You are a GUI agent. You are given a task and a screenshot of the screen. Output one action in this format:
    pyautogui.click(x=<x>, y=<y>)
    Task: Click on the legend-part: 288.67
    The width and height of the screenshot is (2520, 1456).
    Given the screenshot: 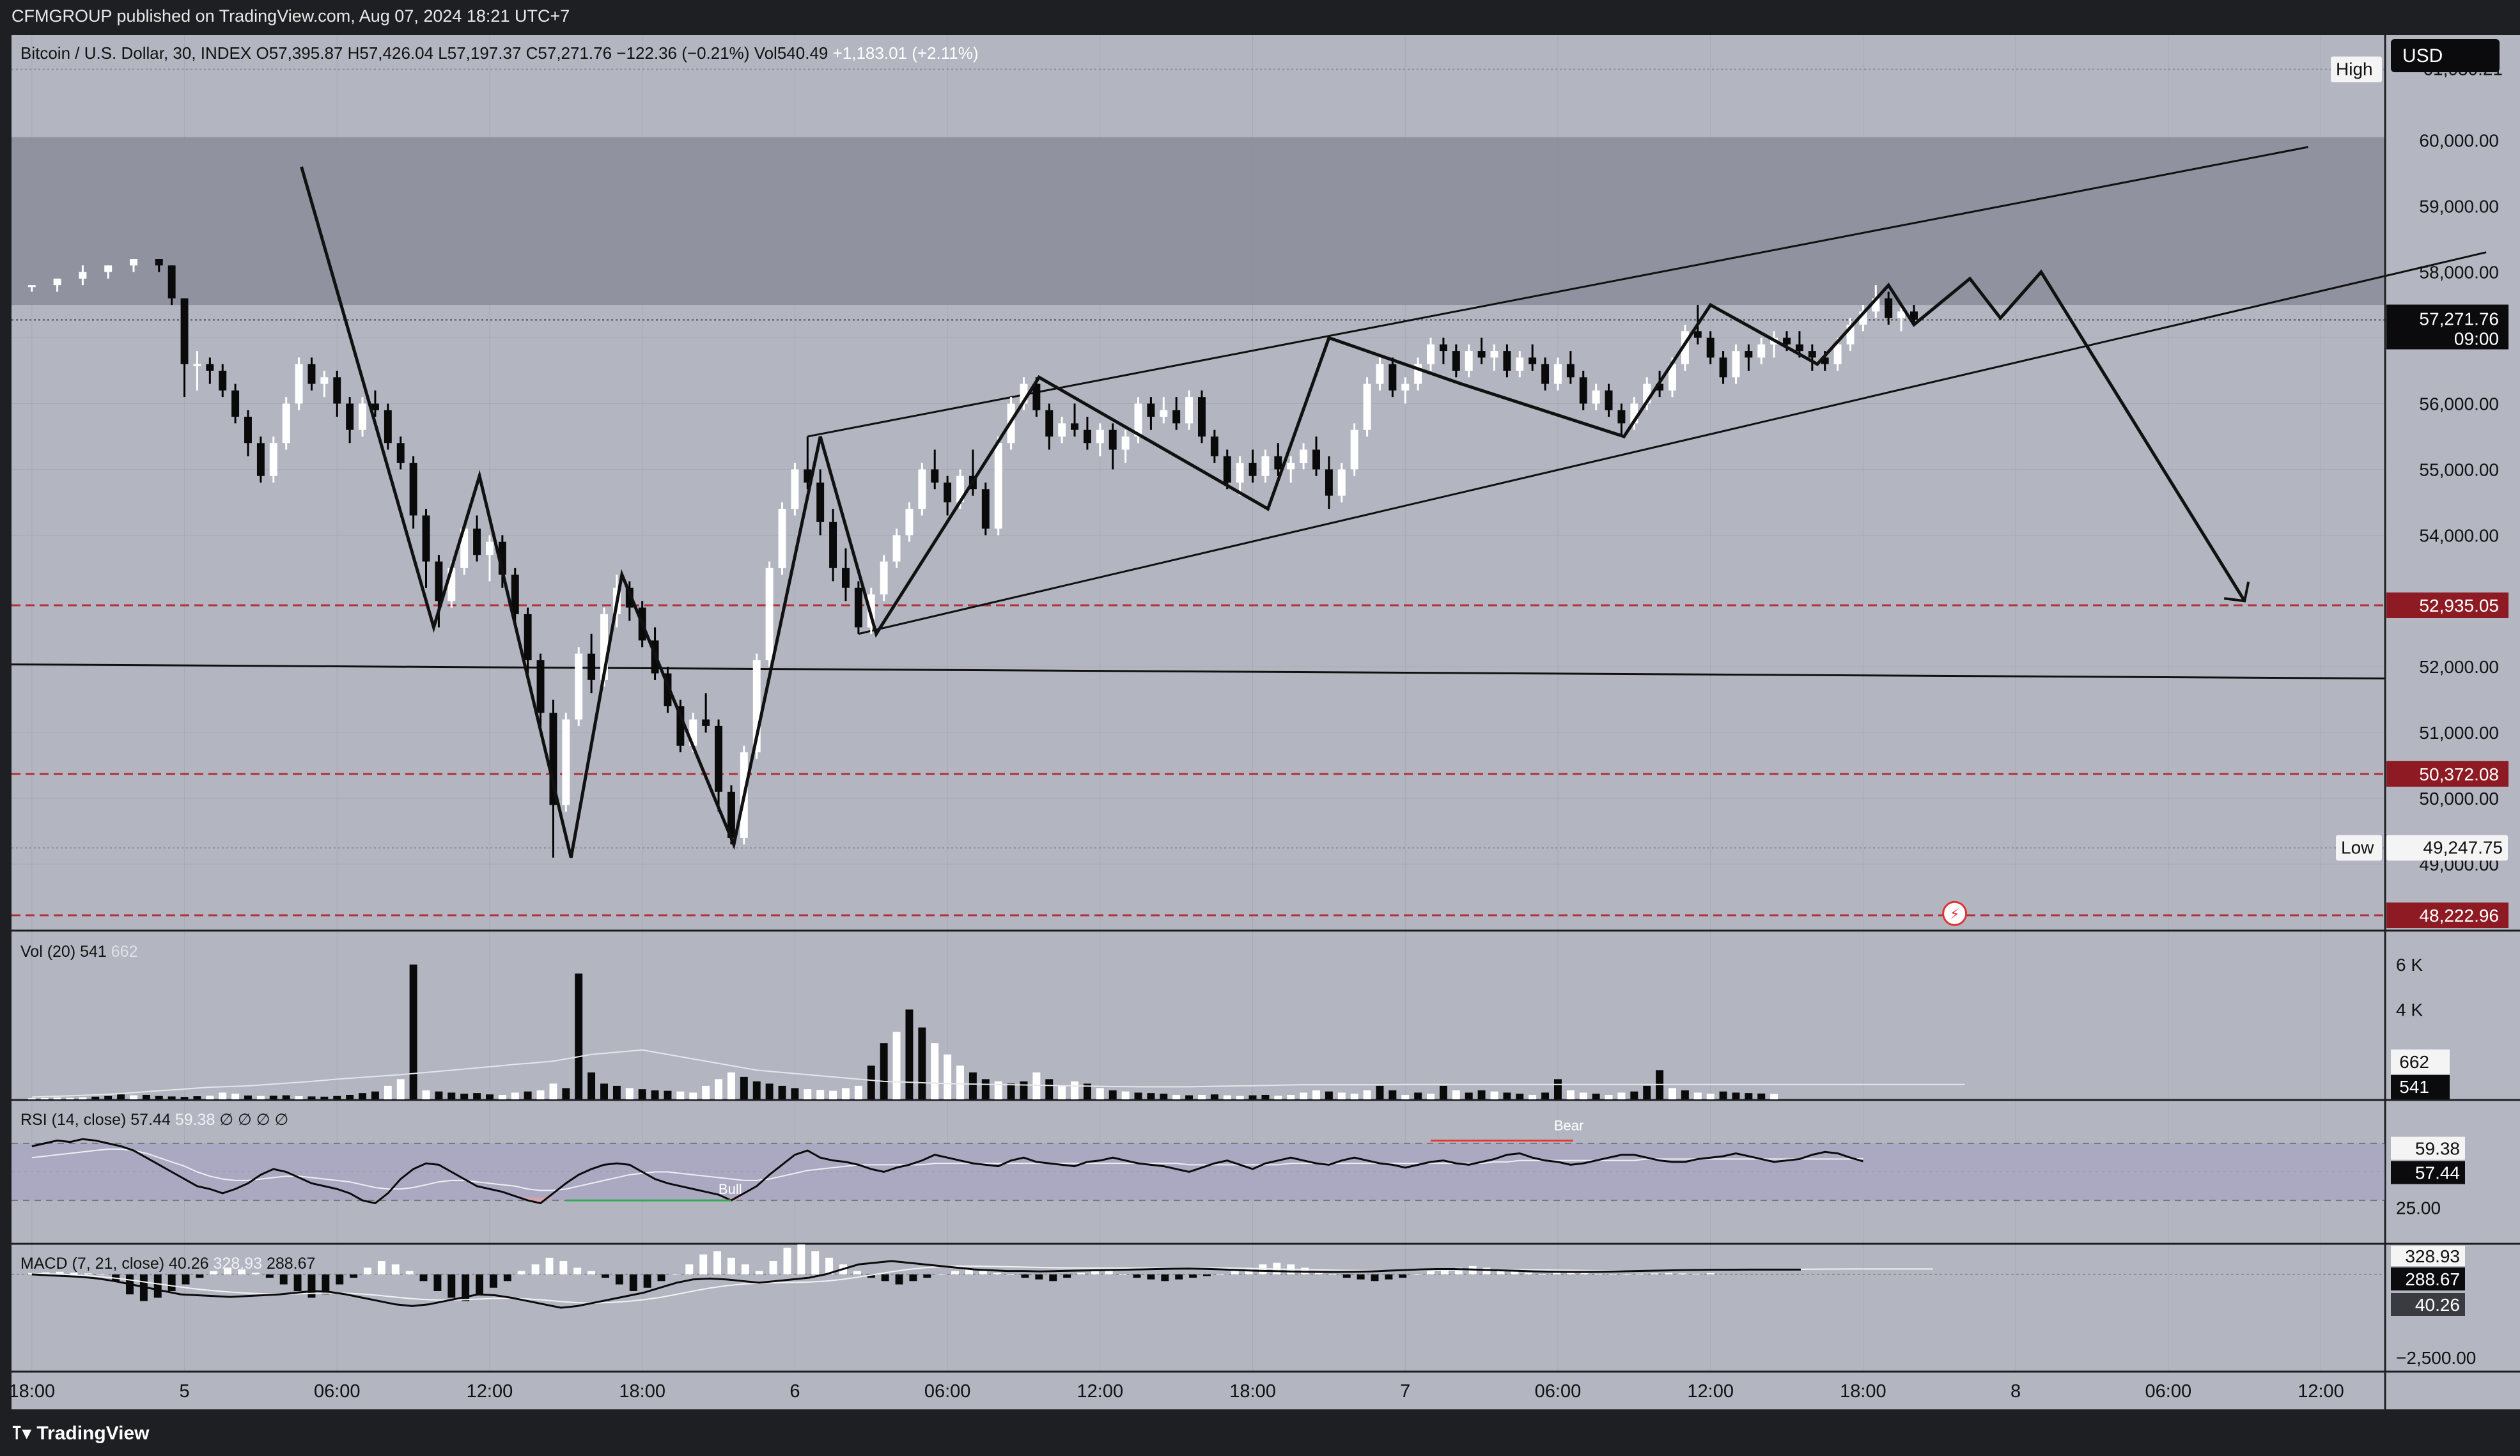 What is the action you would take?
    pyautogui.click(x=291, y=1264)
    